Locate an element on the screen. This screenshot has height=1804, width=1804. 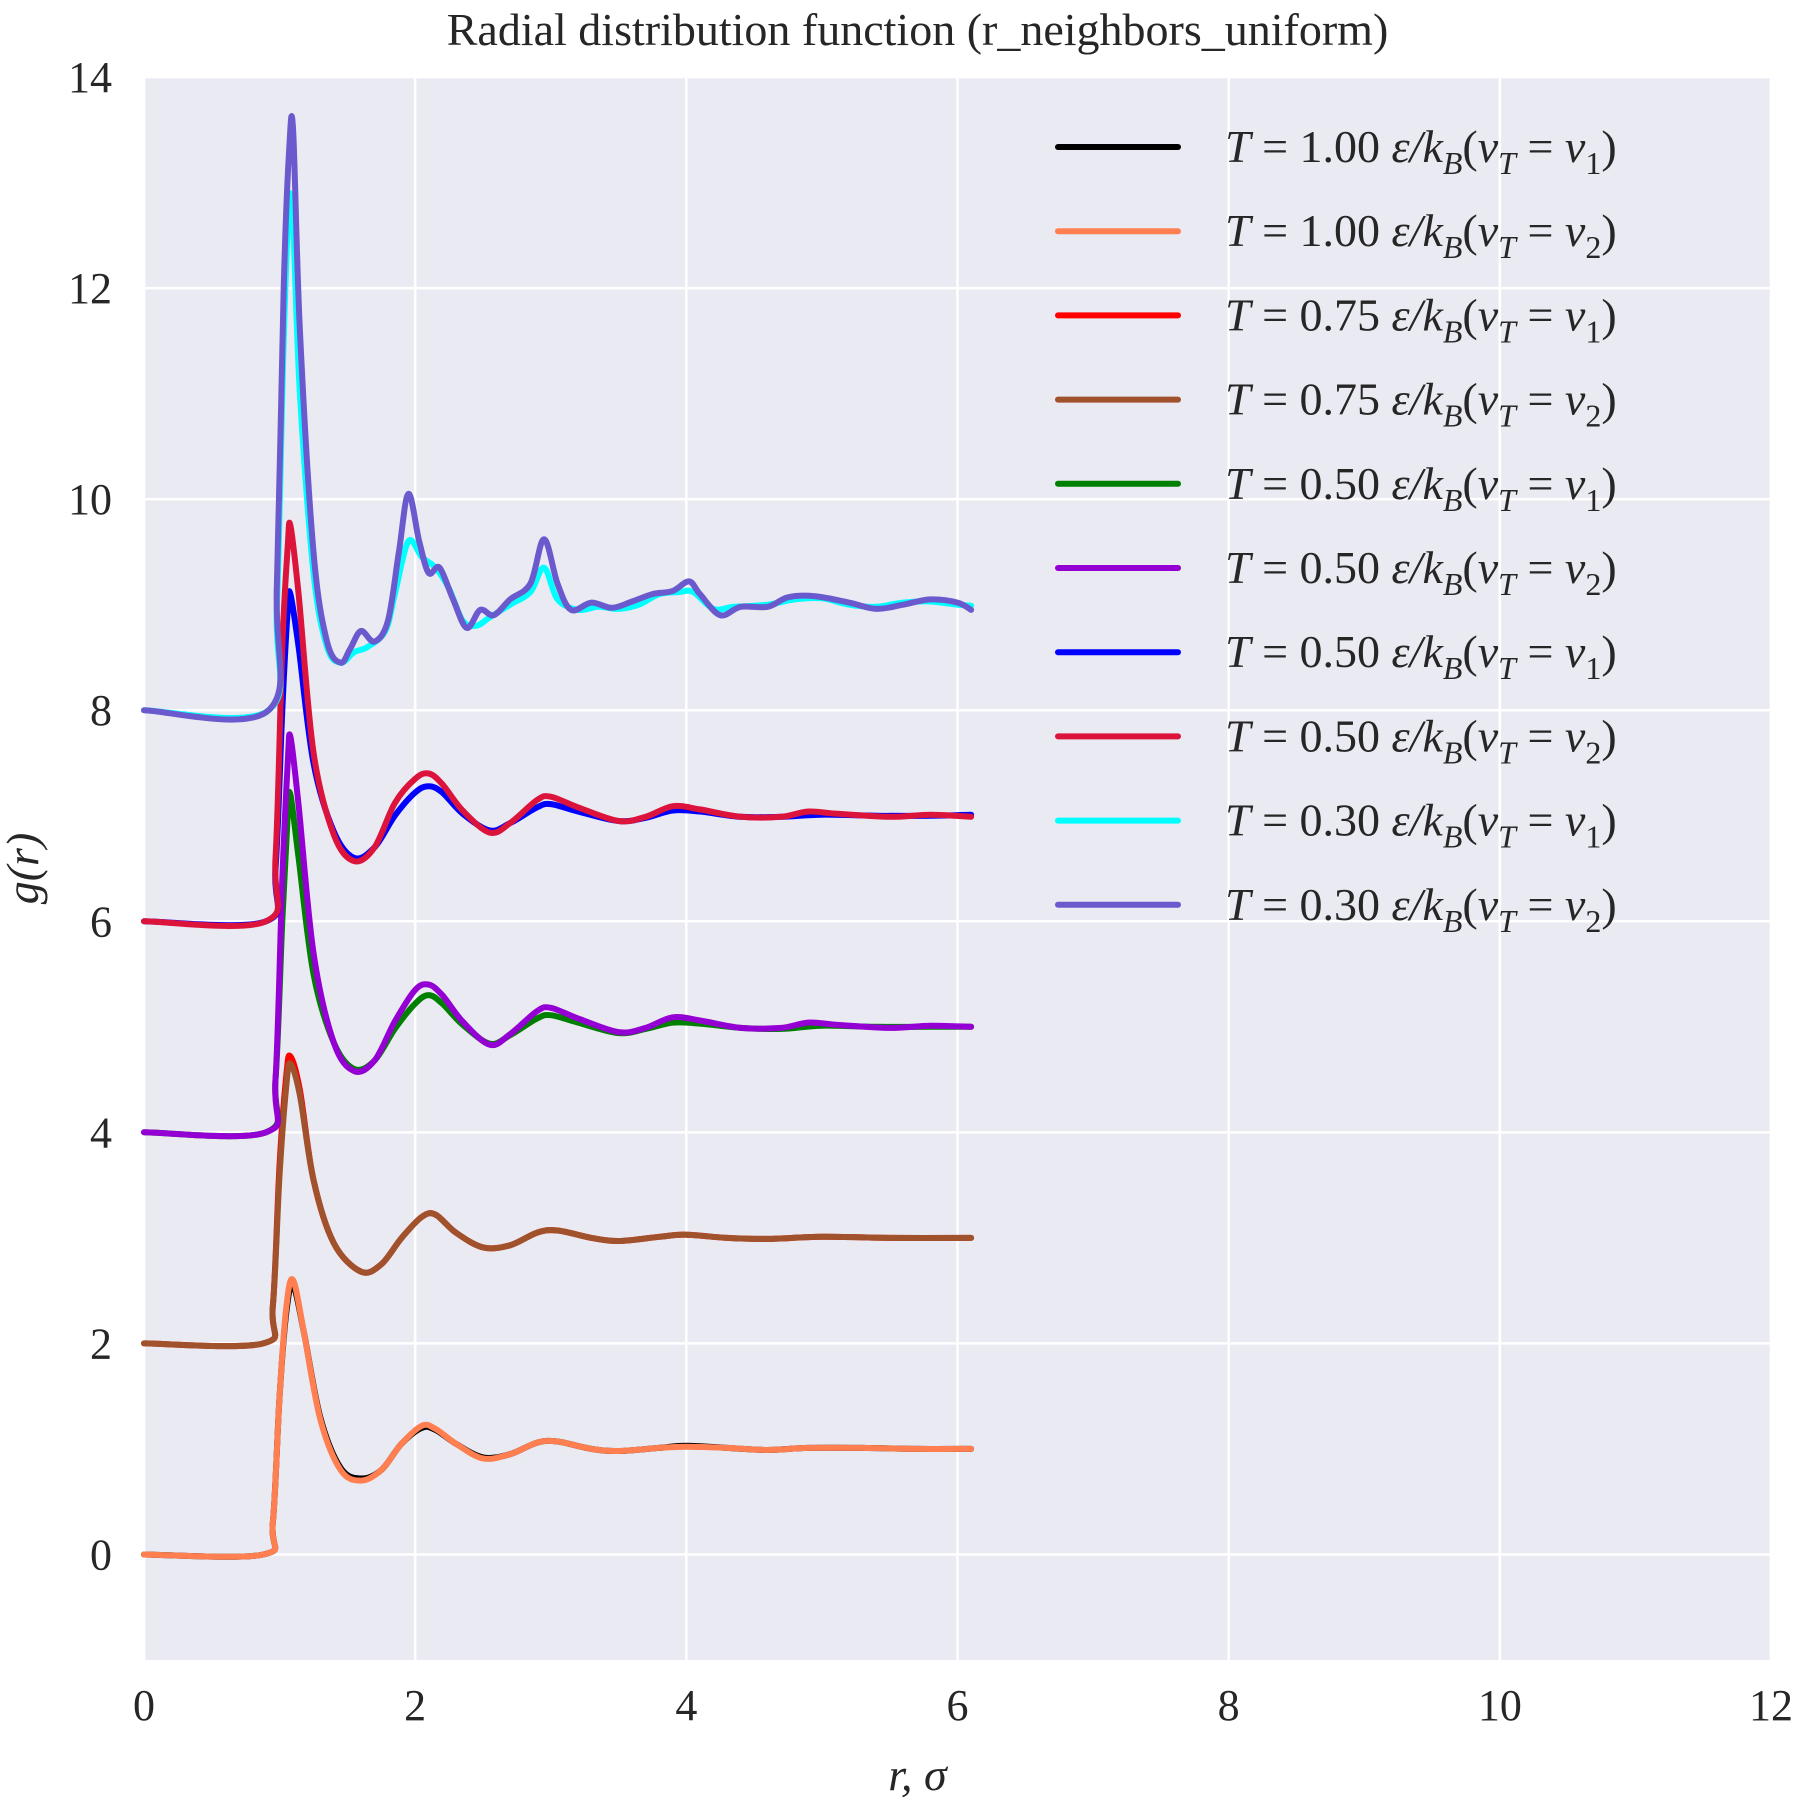
y-tick-label: 8 is located at coordinates (101, 710).